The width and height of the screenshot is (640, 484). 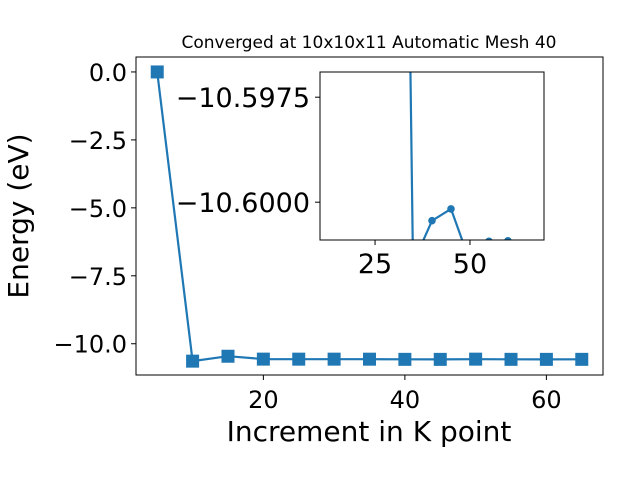 I want to click on x-axis-label: Increment in K point, so click(x=369, y=431).